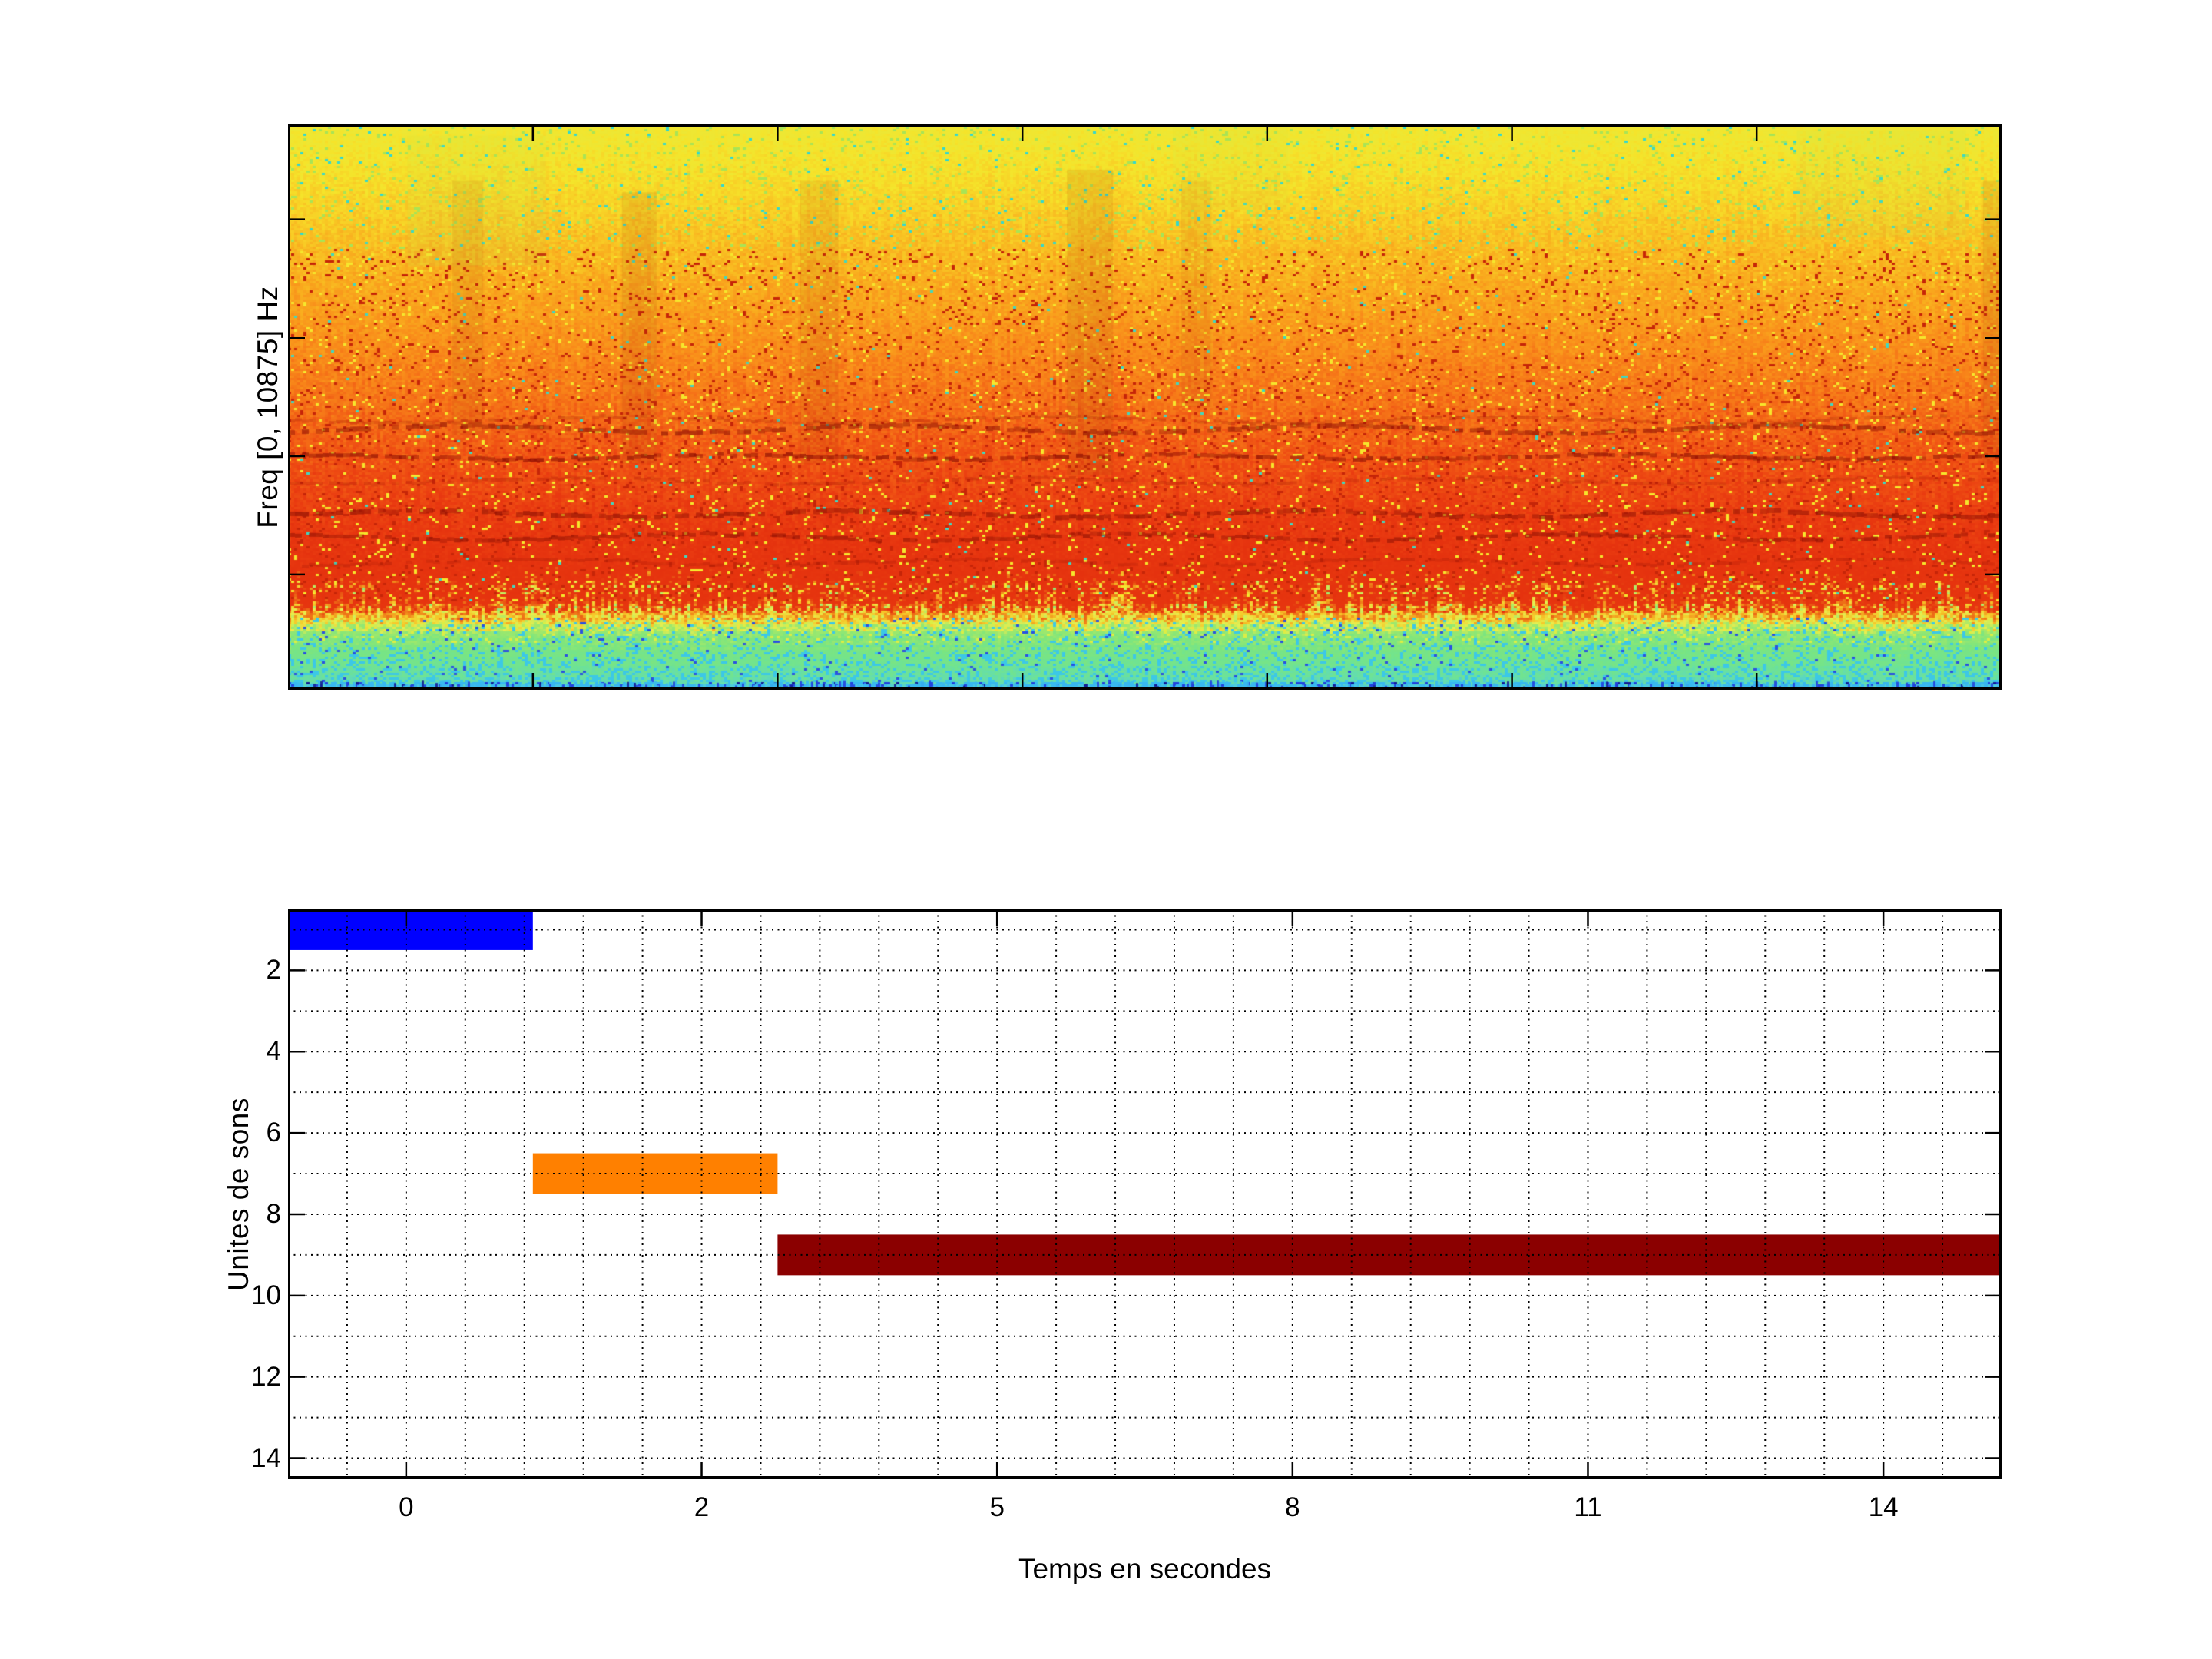  Describe the element at coordinates (266, 1295) in the screenshot. I see `y-tick-label: 10` at that location.